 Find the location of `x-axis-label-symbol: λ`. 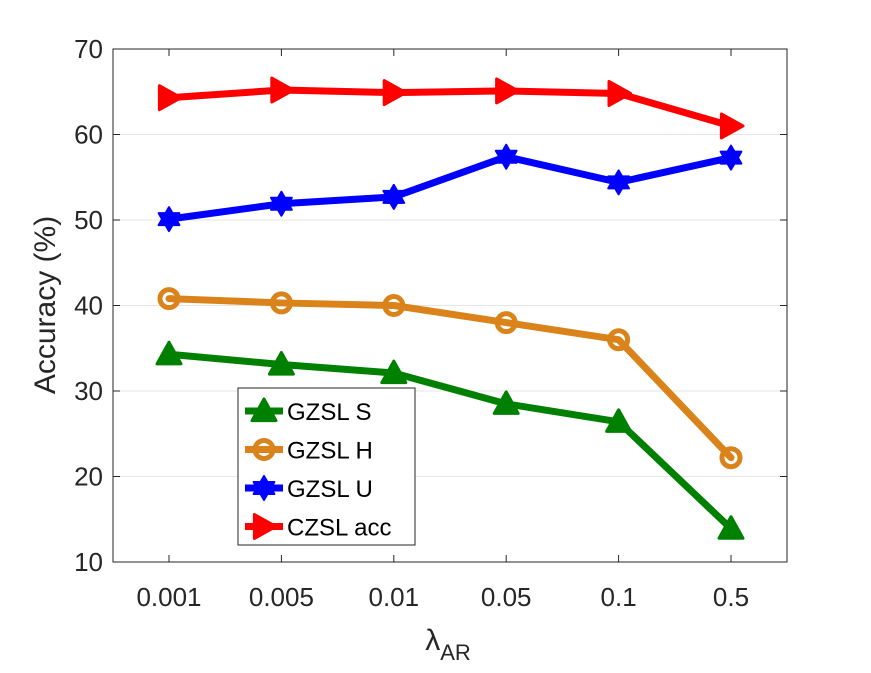

x-axis-label-symbol: λ is located at coordinates (432, 640).